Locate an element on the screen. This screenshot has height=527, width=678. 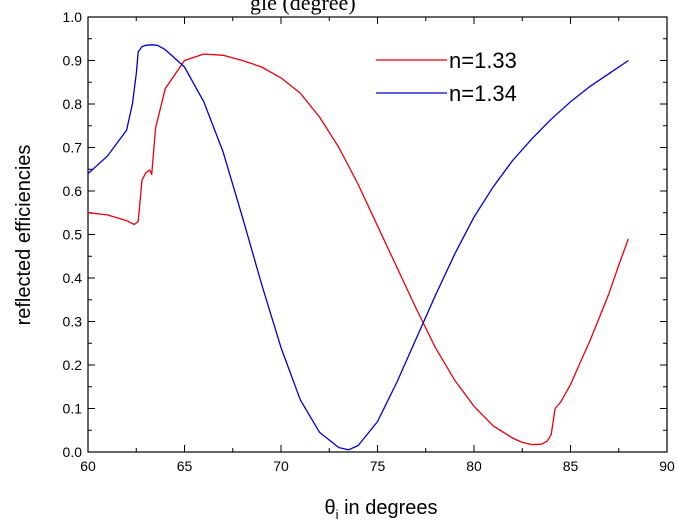
y-axis-label: reflected efficiencies is located at coordinates (24, 235).